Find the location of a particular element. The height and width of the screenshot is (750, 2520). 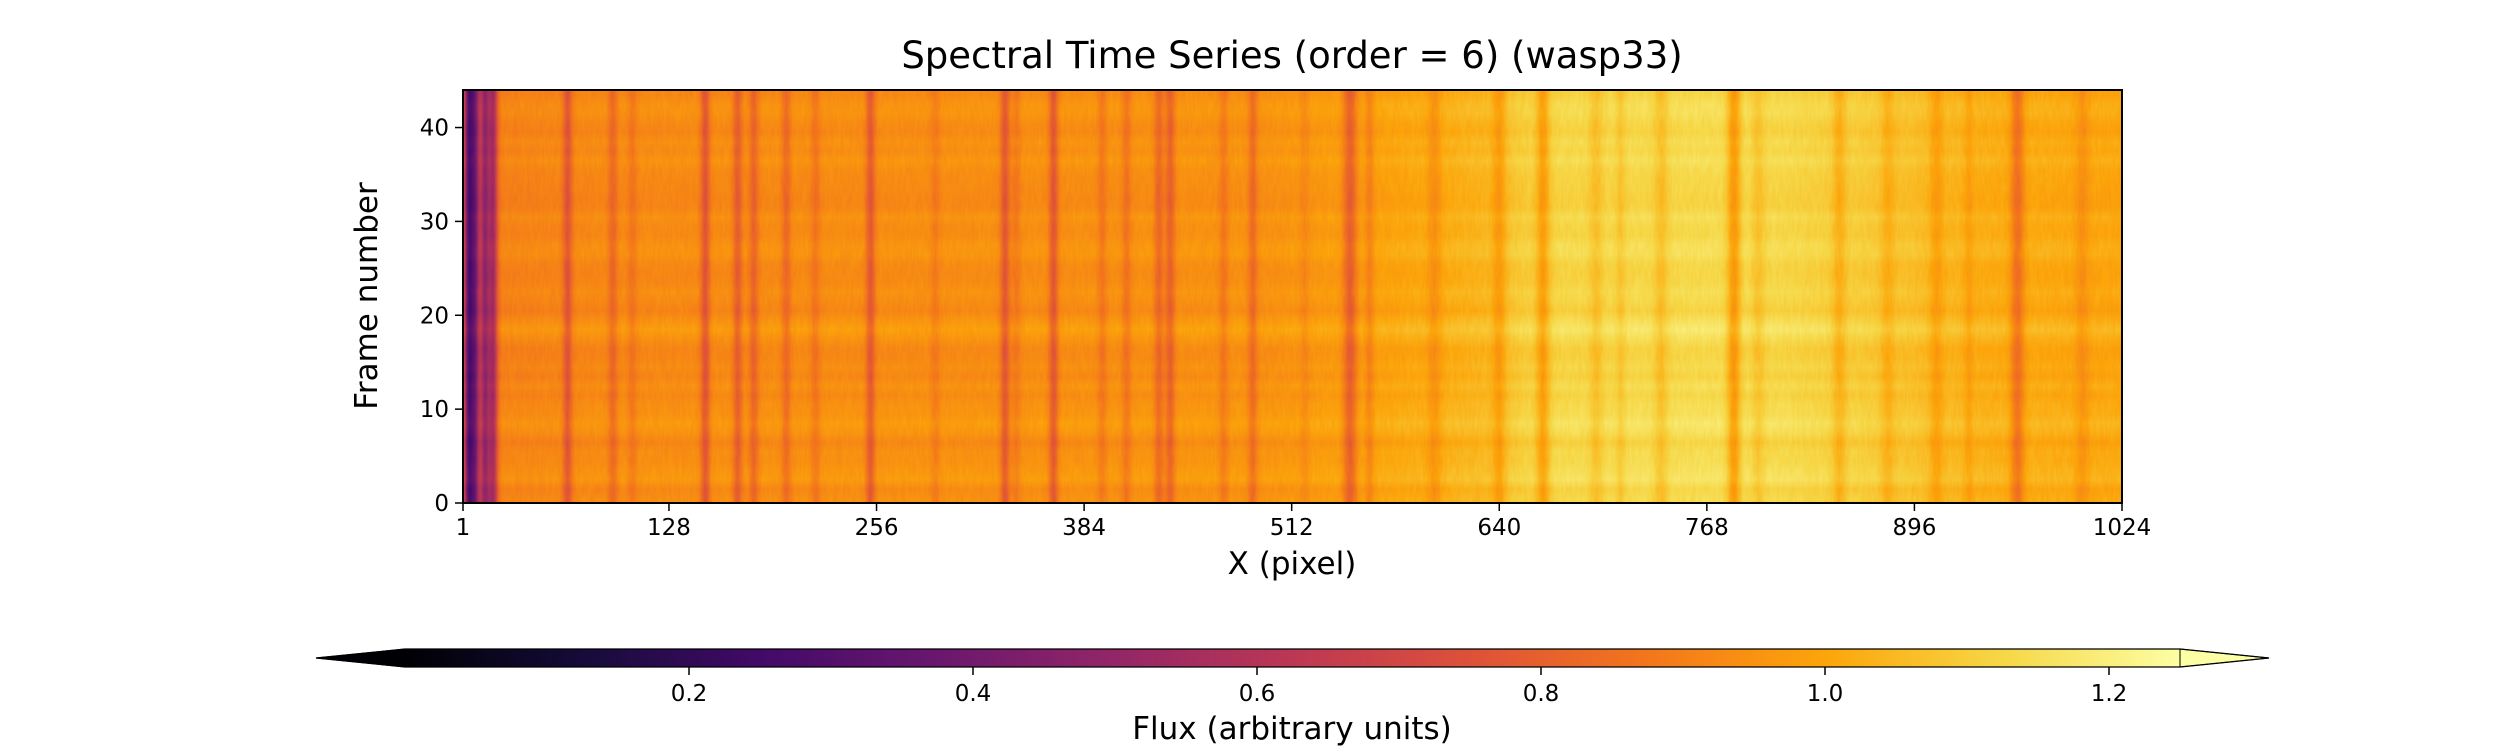

colorbar-label: Flux (arbitrary units) is located at coordinates (1292, 729).